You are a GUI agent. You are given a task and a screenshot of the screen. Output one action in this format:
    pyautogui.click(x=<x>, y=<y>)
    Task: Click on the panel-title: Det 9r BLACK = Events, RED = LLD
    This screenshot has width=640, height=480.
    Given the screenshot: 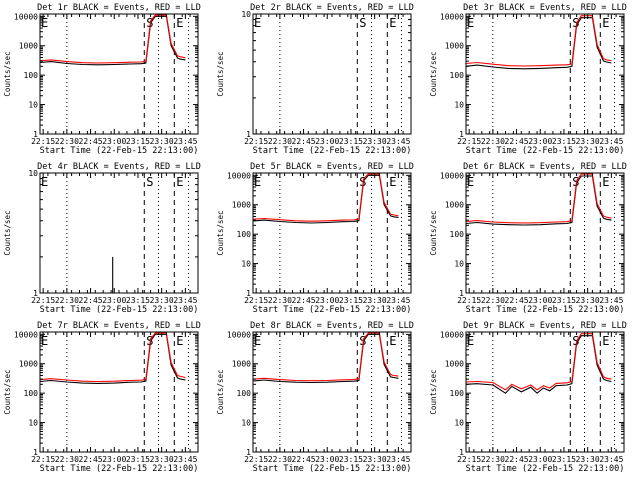 What is the action you would take?
    pyautogui.click(x=545, y=326)
    